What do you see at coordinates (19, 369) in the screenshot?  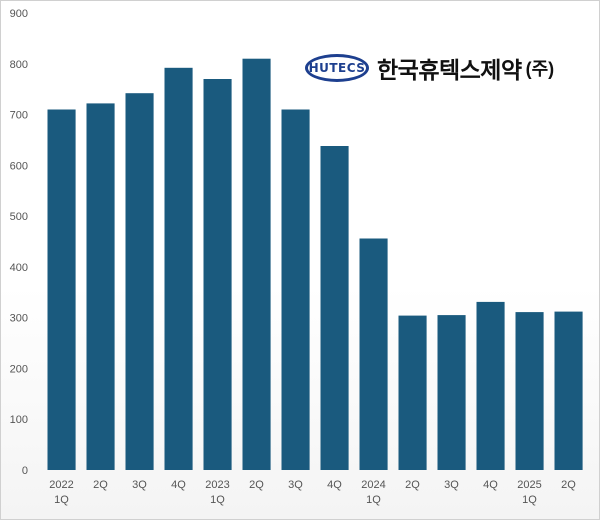 I see `y-tick-label: 200` at bounding box center [19, 369].